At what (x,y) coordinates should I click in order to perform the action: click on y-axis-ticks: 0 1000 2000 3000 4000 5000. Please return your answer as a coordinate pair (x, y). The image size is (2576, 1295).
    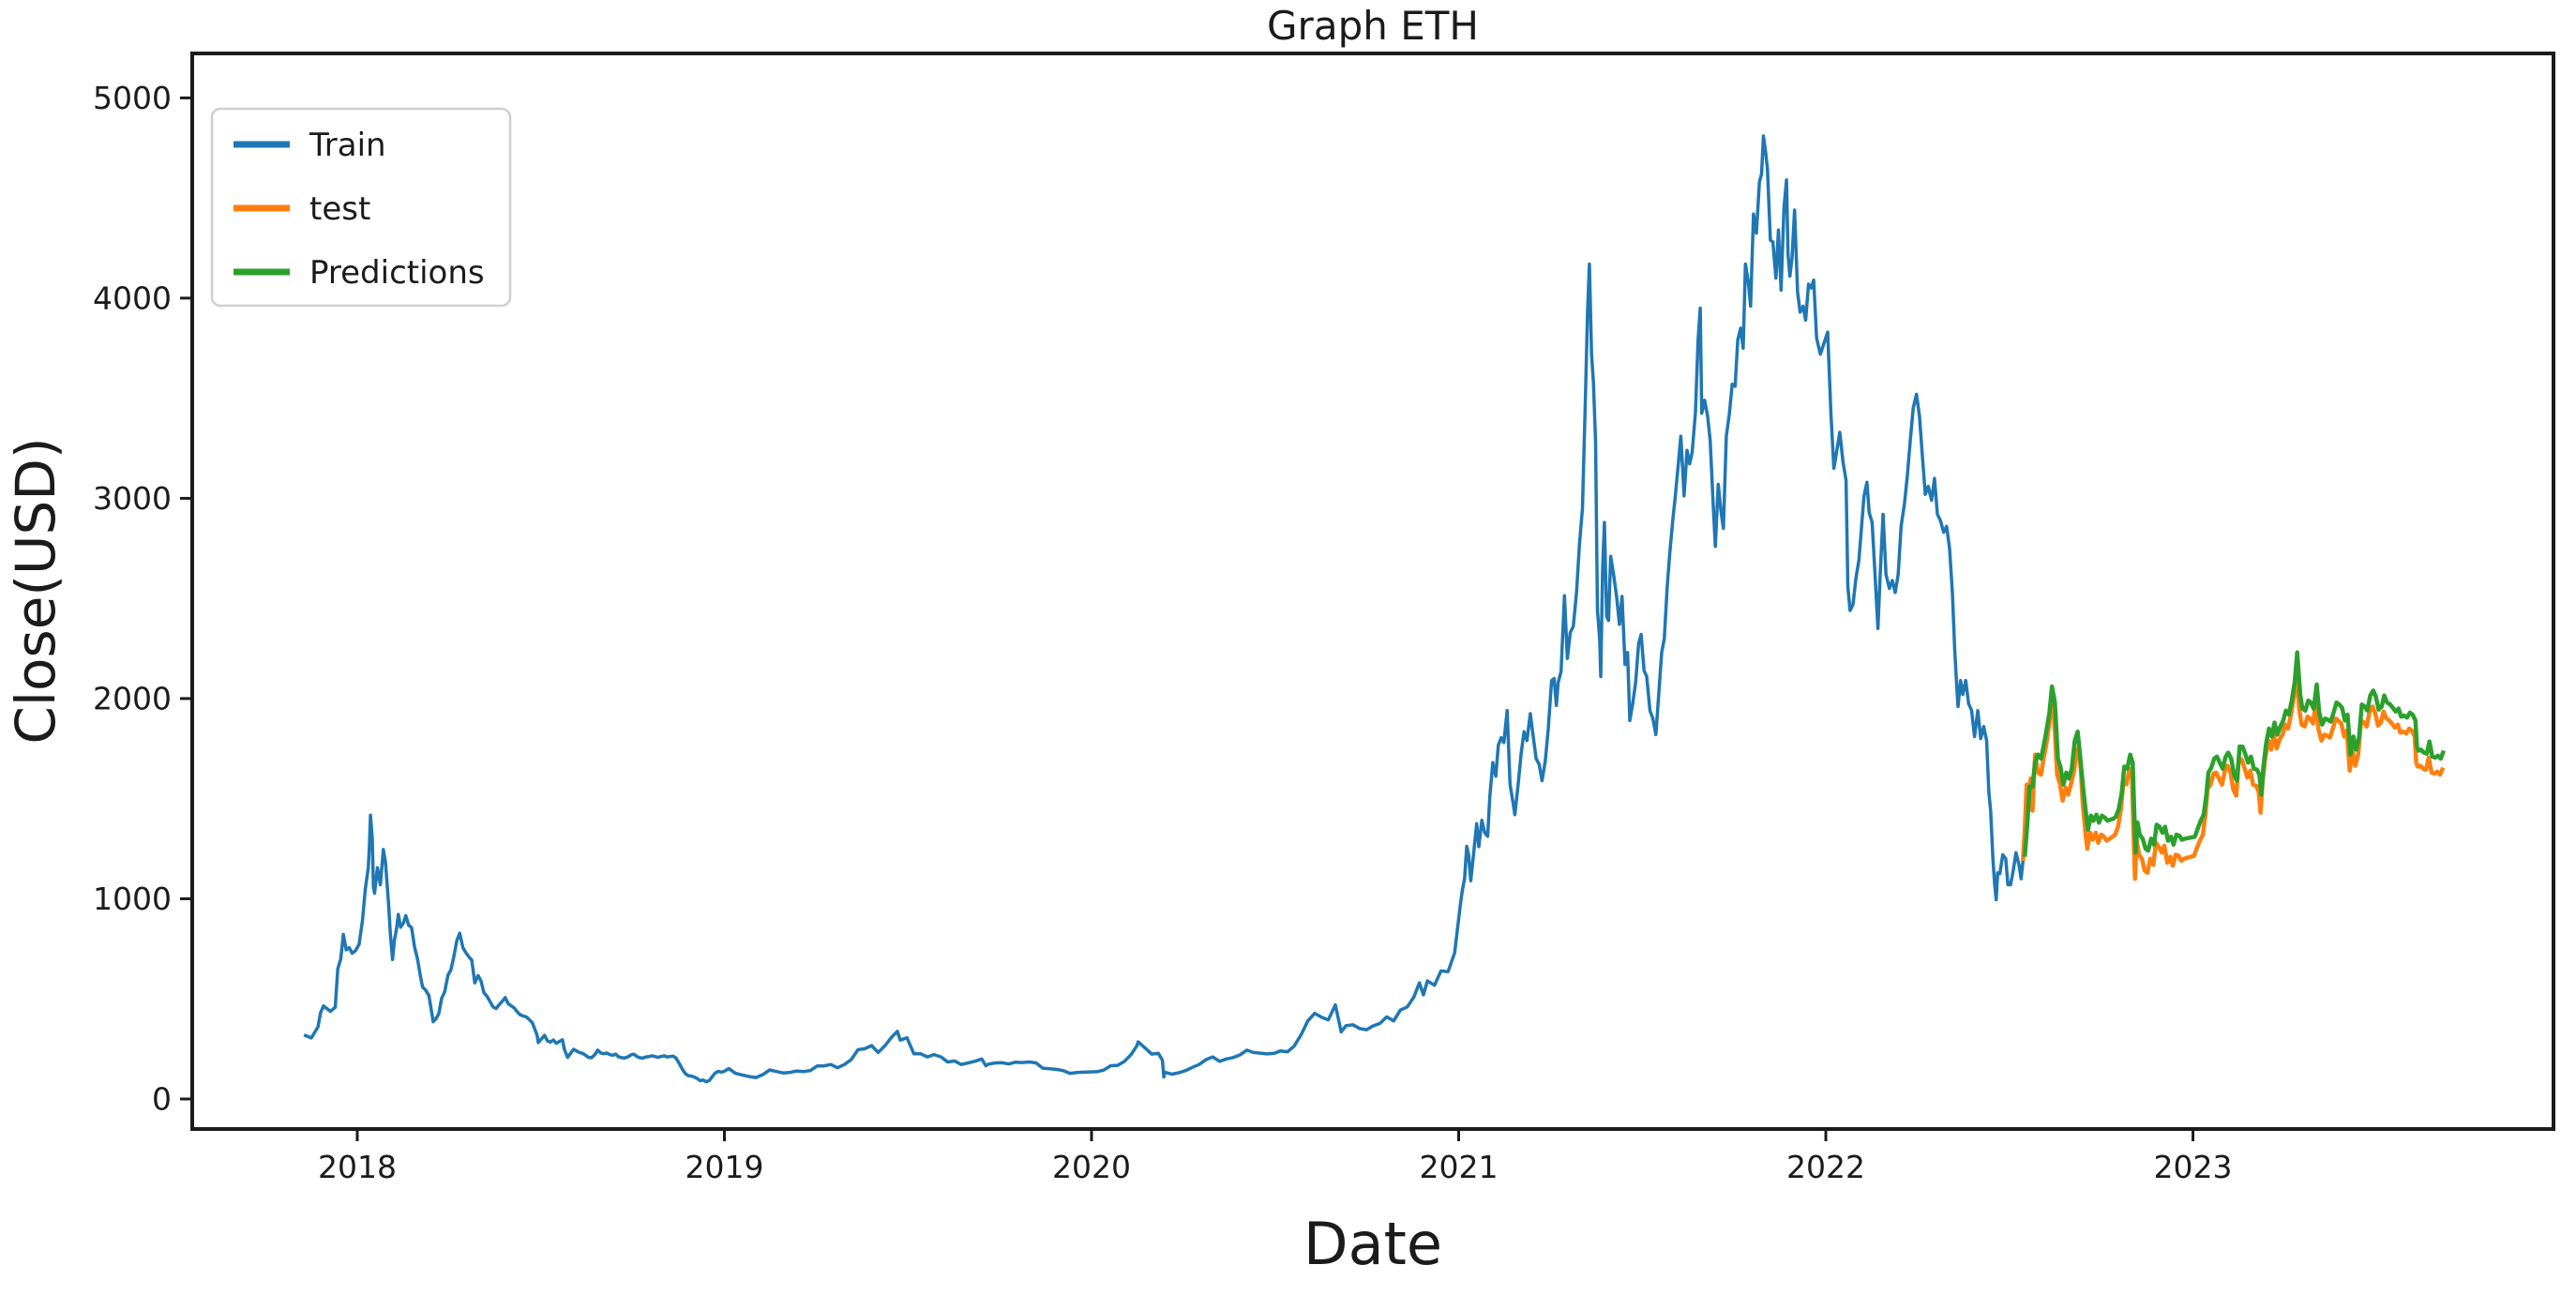
    Looking at the image, I should click on (142, 599).